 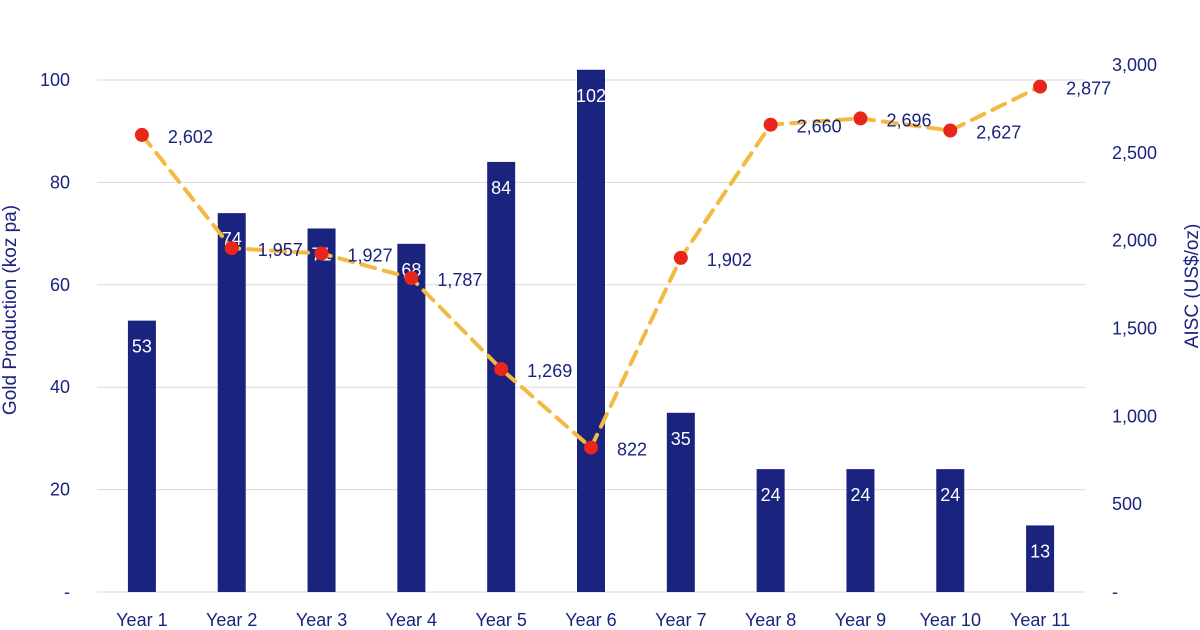 I want to click on right-tick-label: 2,500, so click(x=1134, y=153).